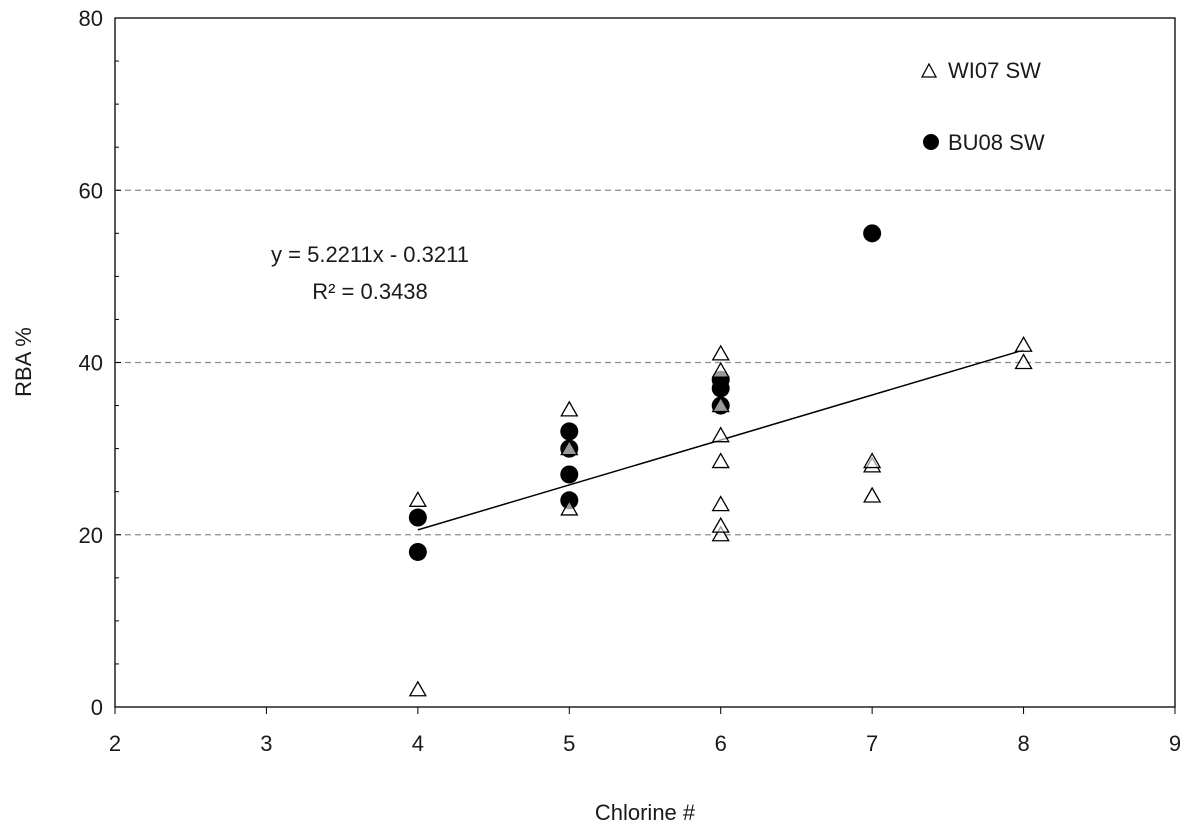 Image resolution: width=1191 pixels, height=829 pixels. Describe the element at coordinates (569, 743) in the screenshot. I see `x-tick-label: 5` at that location.